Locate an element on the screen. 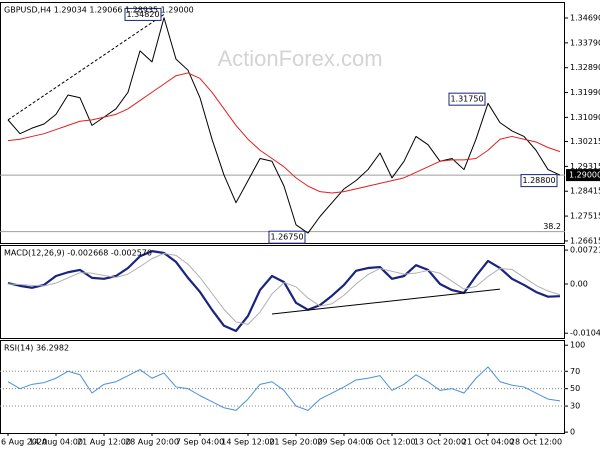  y-tick-label: 0.007213 is located at coordinates (585, 250).